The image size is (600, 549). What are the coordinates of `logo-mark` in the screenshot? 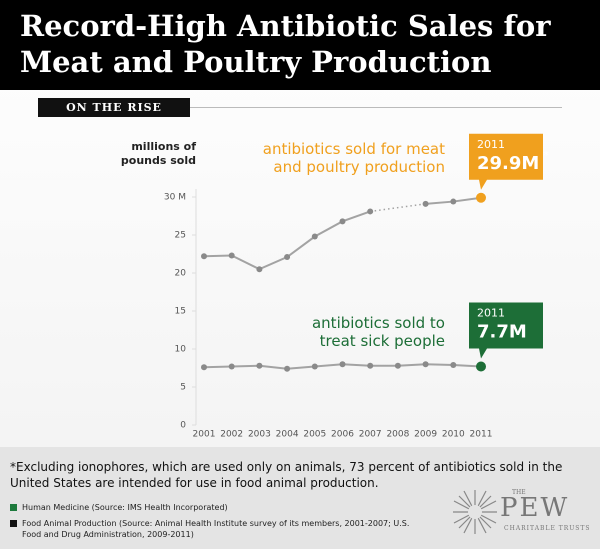 It's located at (475, 512).